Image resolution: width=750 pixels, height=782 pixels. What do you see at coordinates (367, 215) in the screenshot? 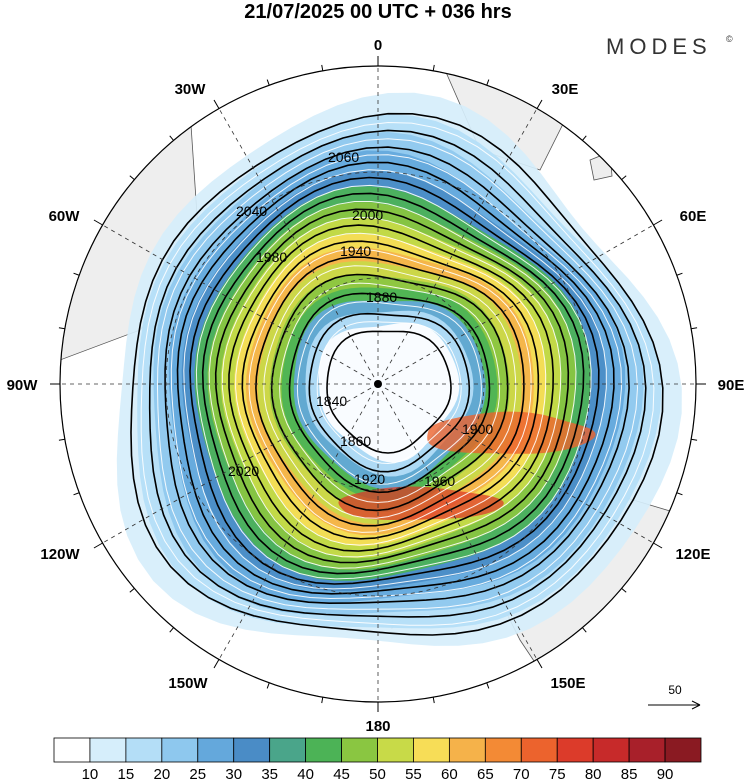
I see `contour-label-2000: 2000` at bounding box center [367, 215].